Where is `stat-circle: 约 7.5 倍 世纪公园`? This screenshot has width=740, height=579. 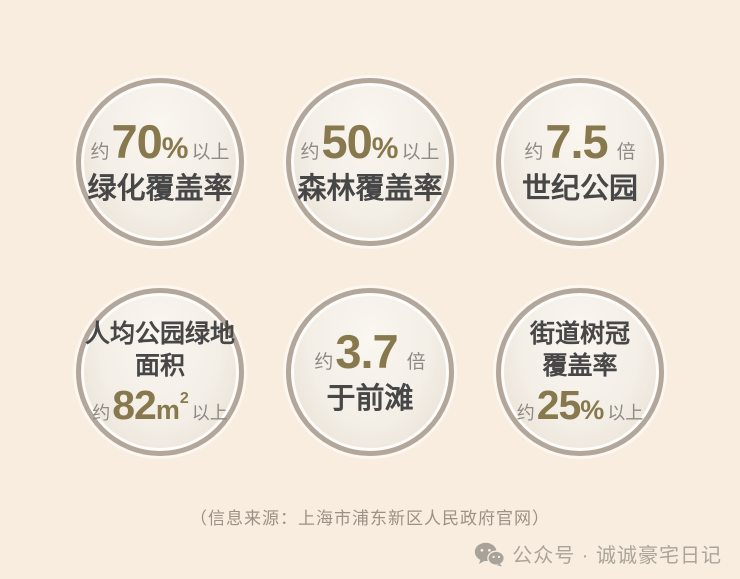 stat-circle: 约 7.5 倍 世纪公园 is located at coordinates (580, 162).